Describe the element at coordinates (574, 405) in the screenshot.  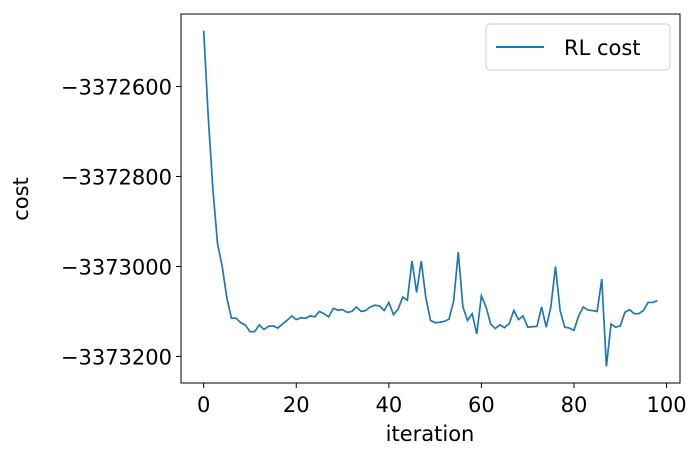
I see `x-tick-label: 80` at that location.